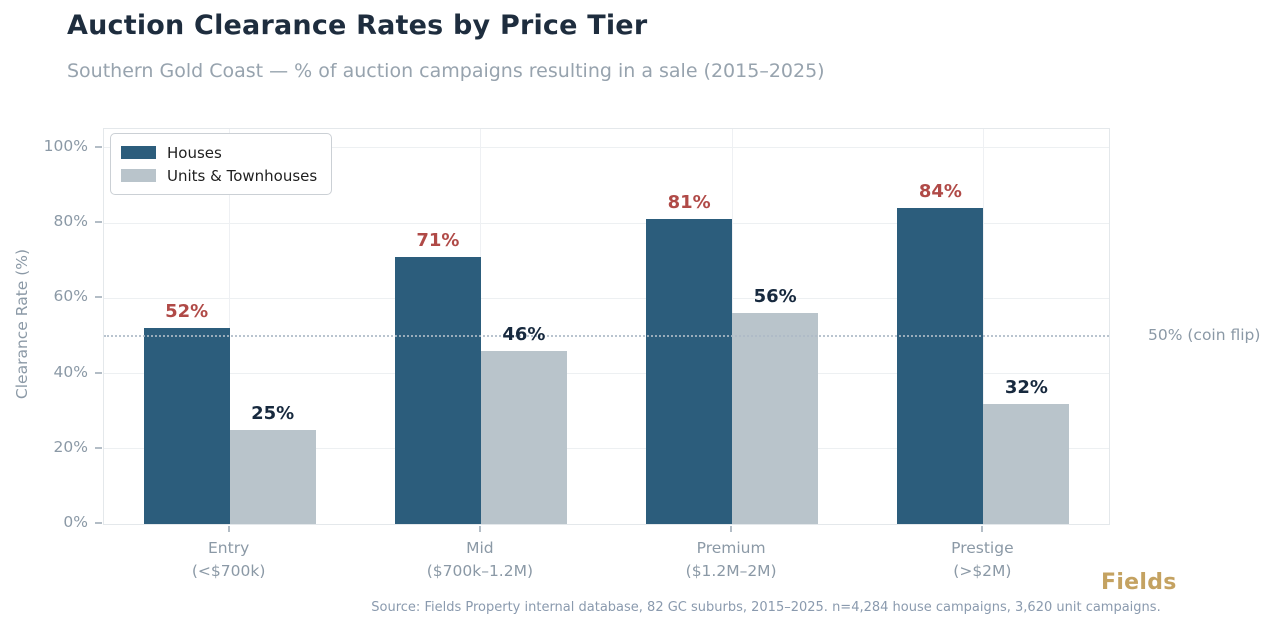 Image resolution: width=1273 pixels, height=631 pixels. Describe the element at coordinates (22, 324) in the screenshot. I see `y-axis-title: Clearance Rate (%)` at that location.